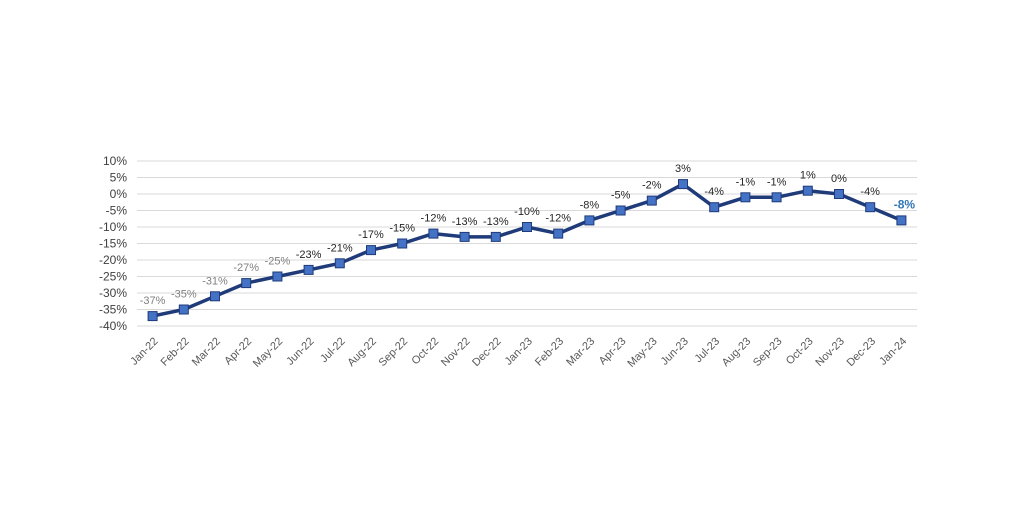 Image resolution: width=1024 pixels, height=517 pixels. I want to click on data-label: -21%, so click(340, 248).